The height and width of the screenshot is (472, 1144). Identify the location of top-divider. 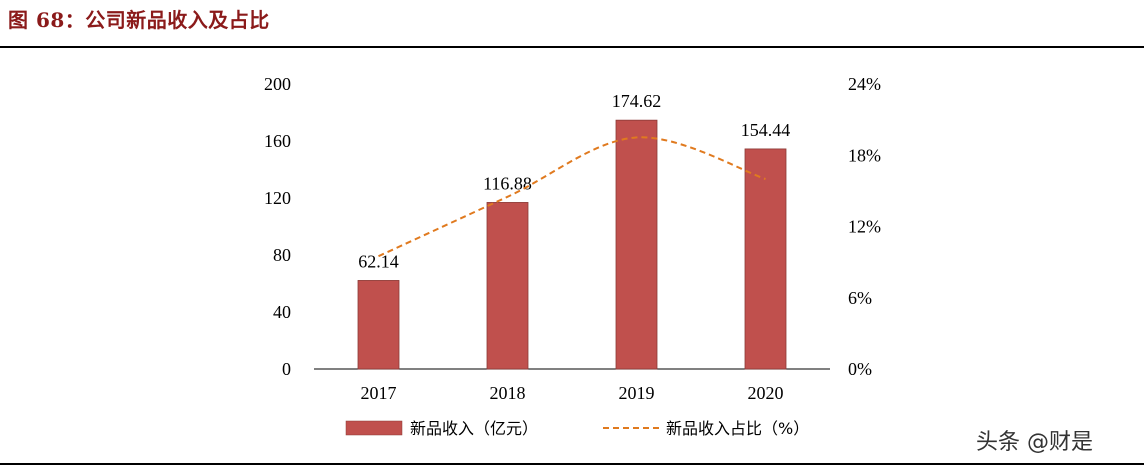
(572, 47).